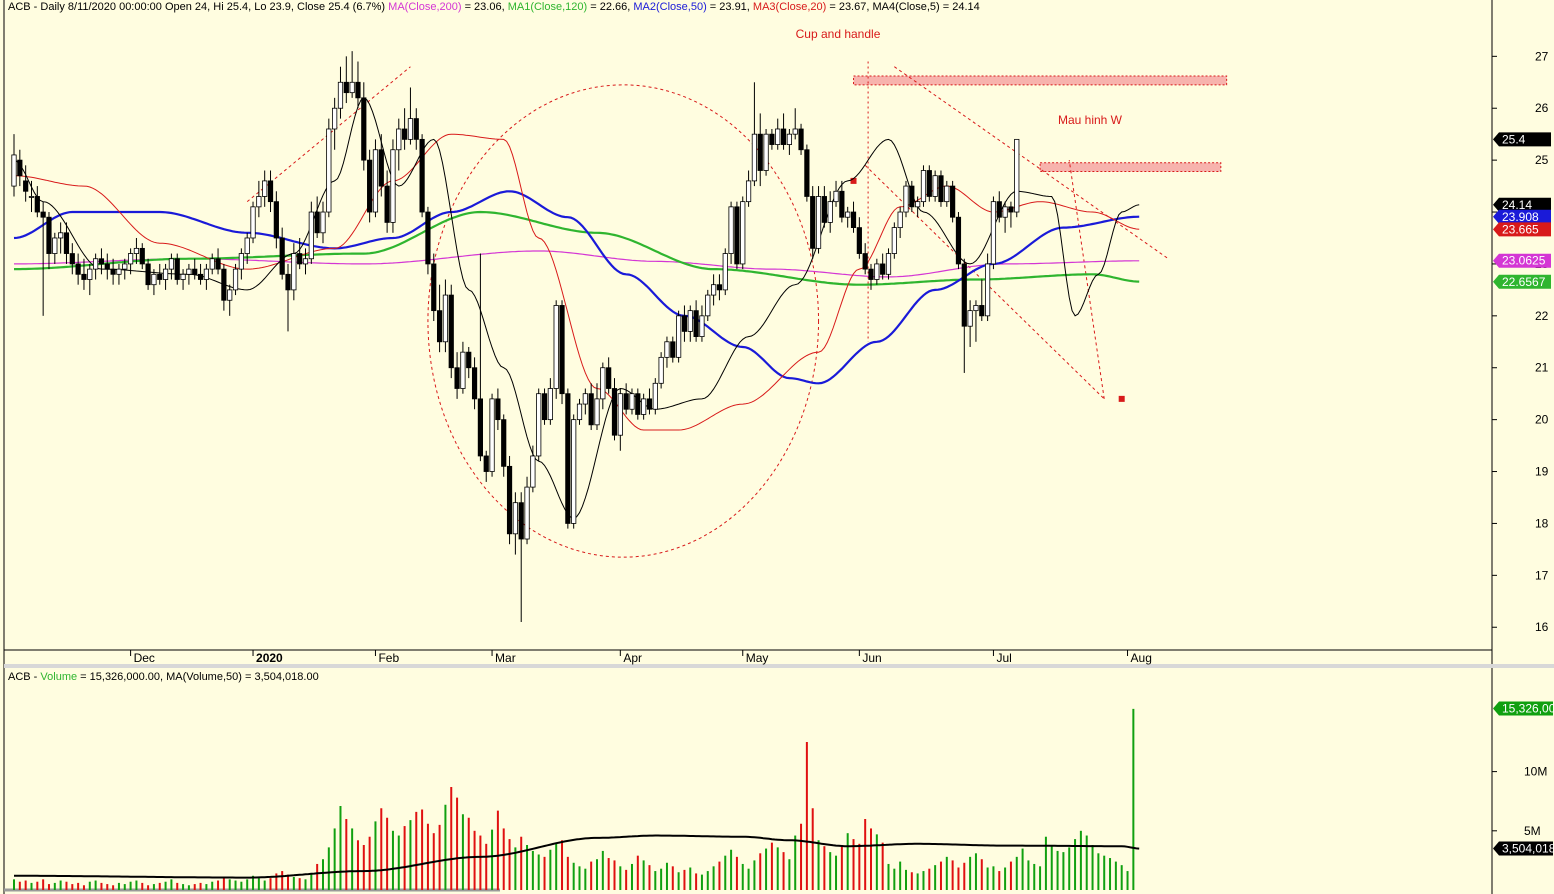  I want to click on price-tag-text: 23.908, so click(1520, 217).